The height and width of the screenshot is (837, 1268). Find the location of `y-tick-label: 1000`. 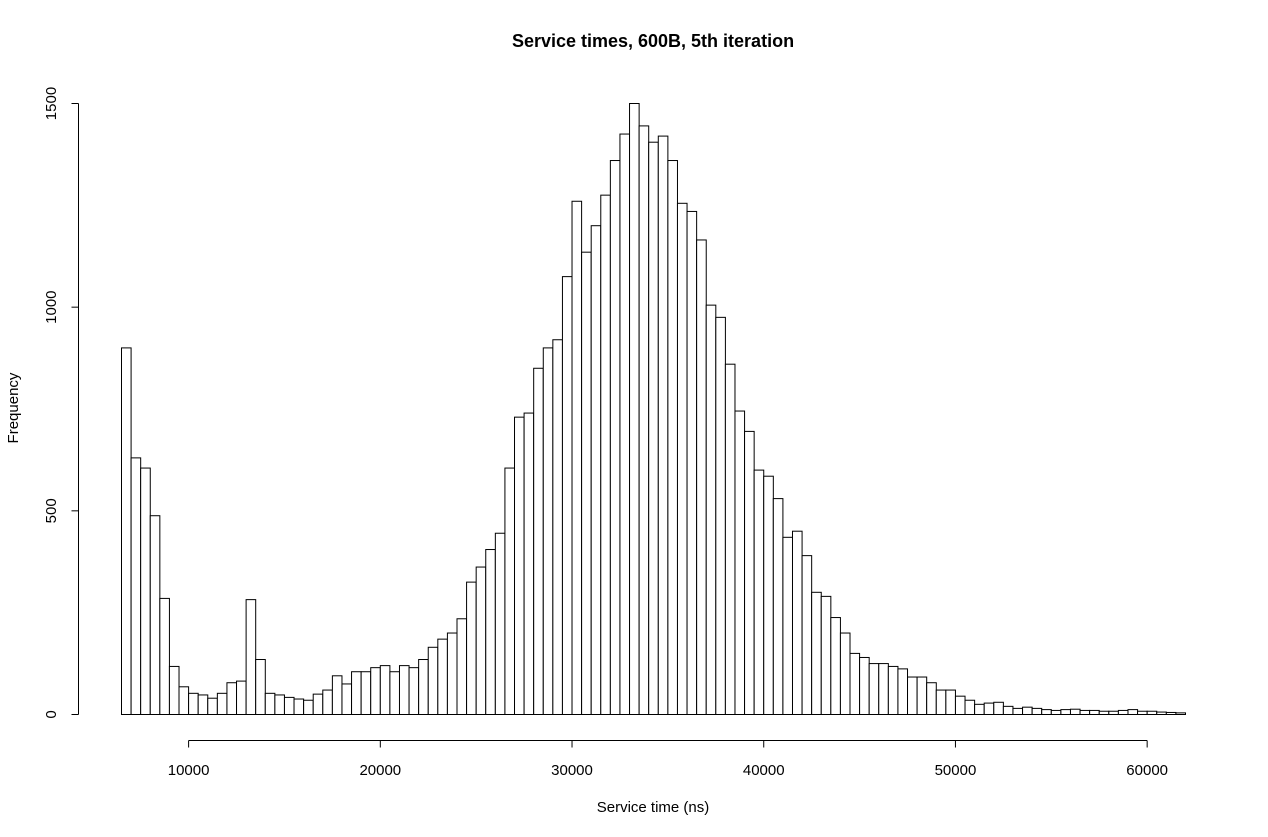

y-tick-label: 1000 is located at coordinates (51, 306).